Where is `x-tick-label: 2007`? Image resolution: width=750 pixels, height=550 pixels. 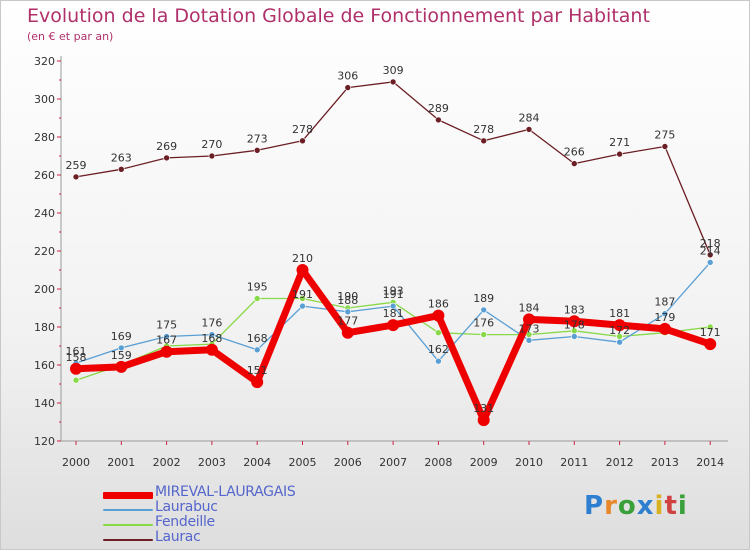 x-tick-label: 2007 is located at coordinates (393, 462).